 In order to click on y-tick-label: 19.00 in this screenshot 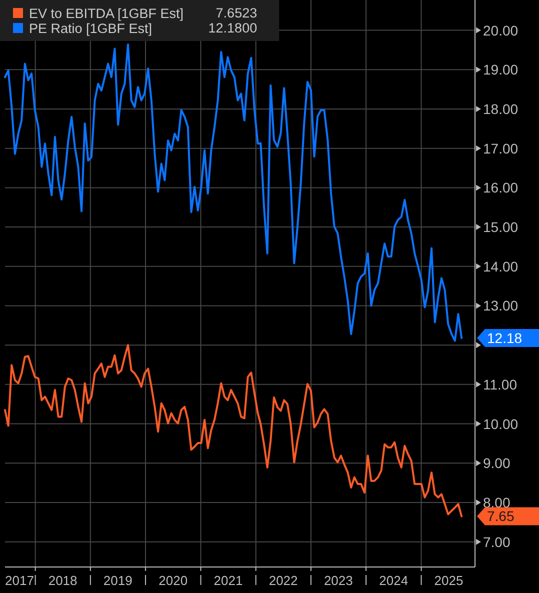, I will do `click(500, 70)`.